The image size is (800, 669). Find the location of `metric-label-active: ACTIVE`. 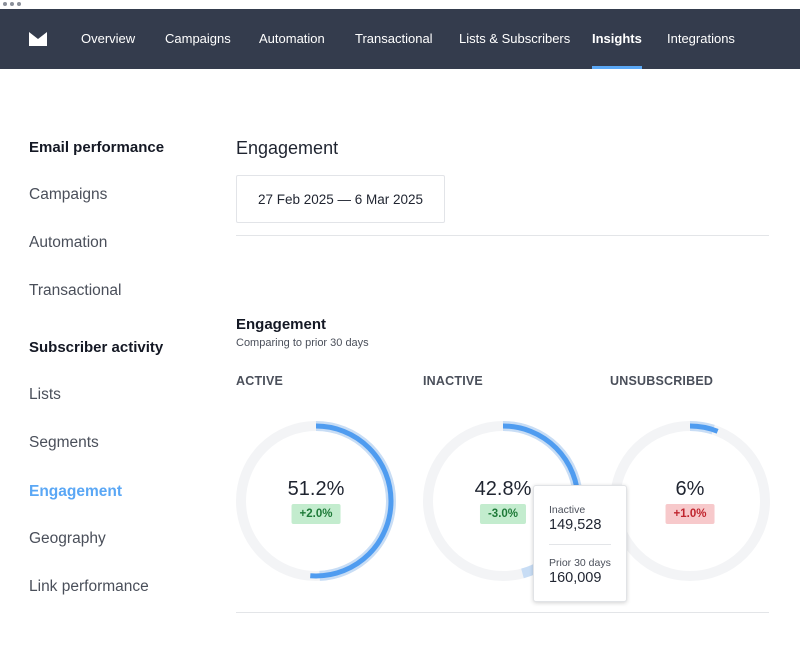

metric-label-active: ACTIVE is located at coordinates (260, 381).